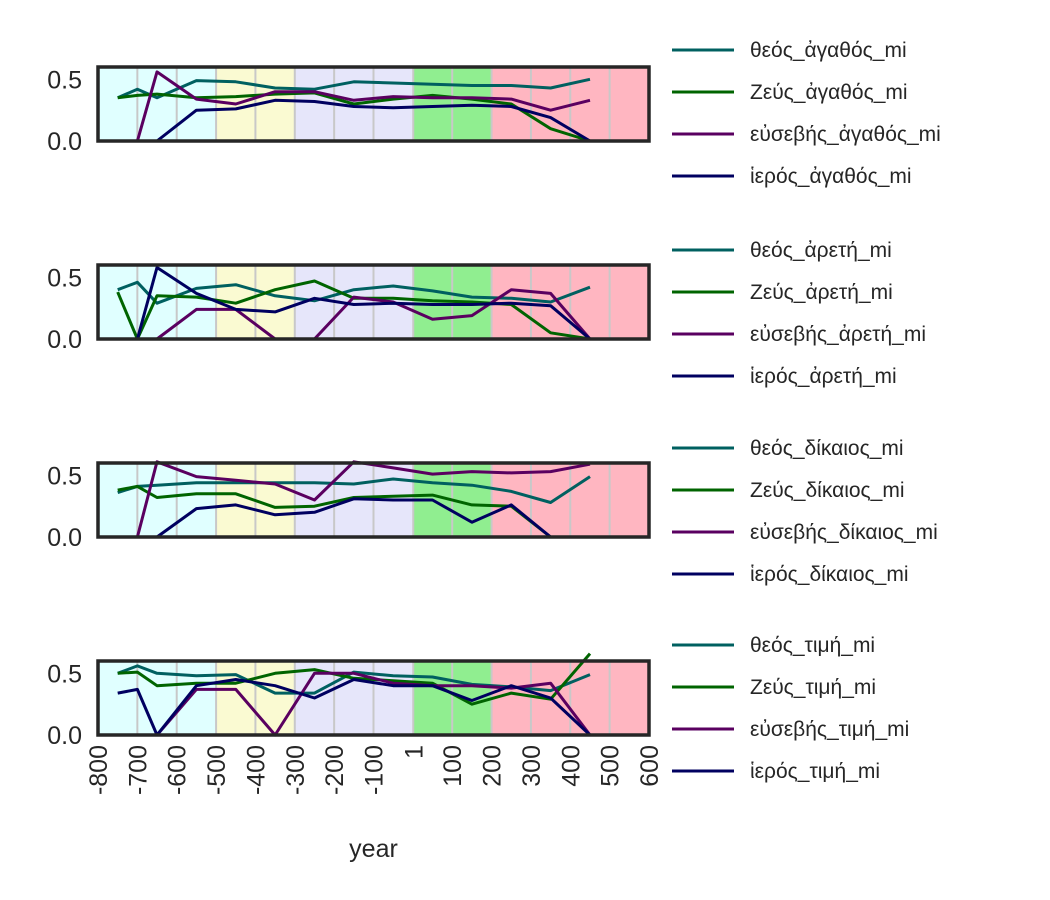  Describe the element at coordinates (831, 176) in the screenshot. I see `legend-label: ἱερός_ἀγαθός_mi` at that location.